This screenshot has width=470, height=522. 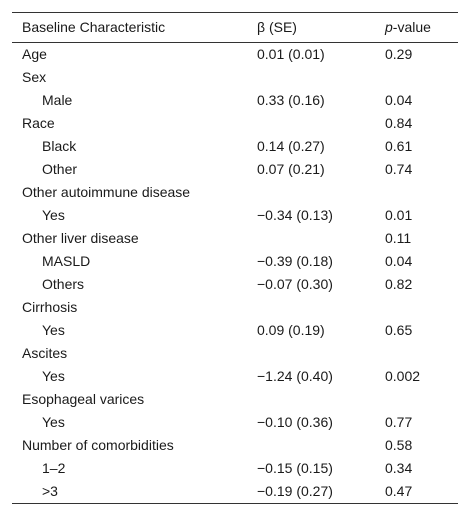 What do you see at coordinates (408, 27) in the screenshot?
I see `header-cell: p-value` at bounding box center [408, 27].